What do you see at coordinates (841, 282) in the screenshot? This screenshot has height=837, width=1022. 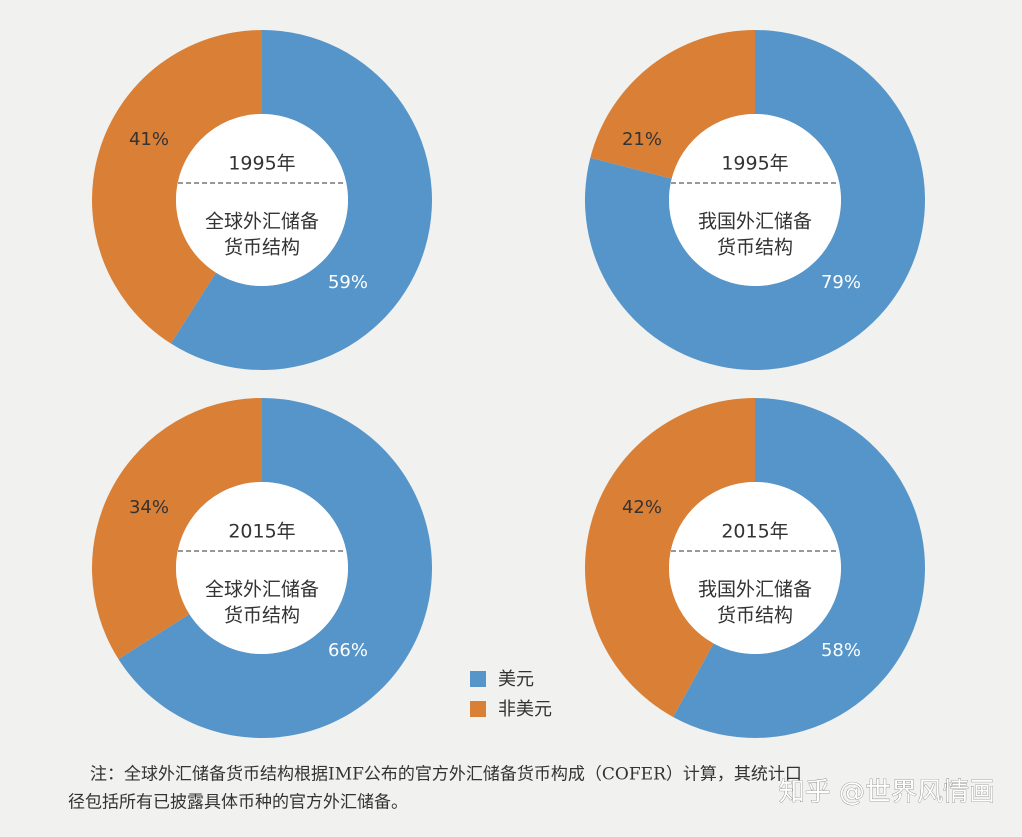 I see `value-label: 79%` at bounding box center [841, 282].